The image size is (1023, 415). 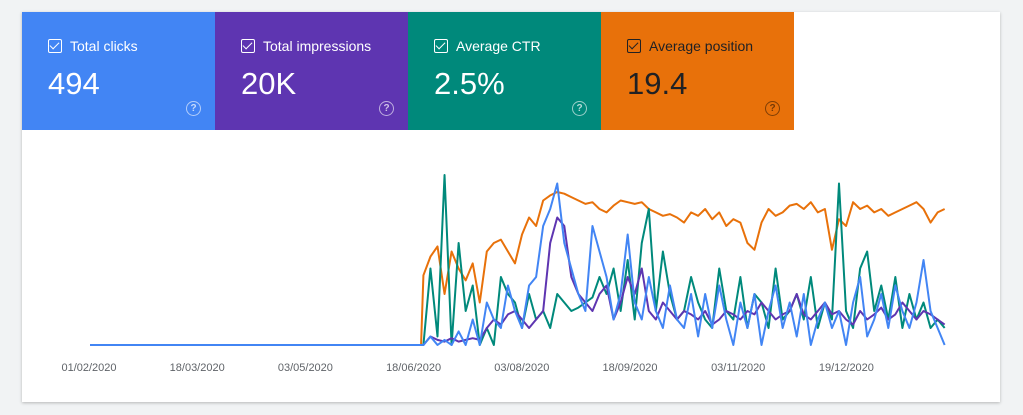 What do you see at coordinates (846, 368) in the screenshot?
I see `x-tick-label: 19/12/2020` at bounding box center [846, 368].